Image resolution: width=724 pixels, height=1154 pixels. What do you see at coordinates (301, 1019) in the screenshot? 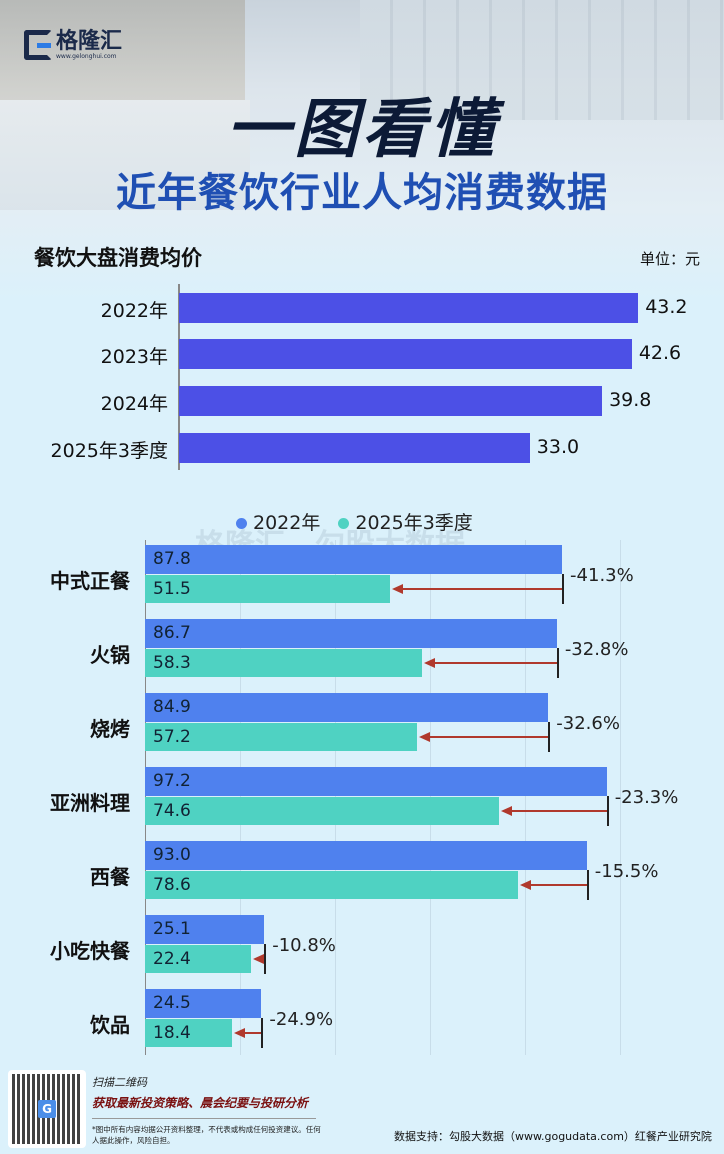
I see `change-label: -24.9%` at bounding box center [301, 1019].